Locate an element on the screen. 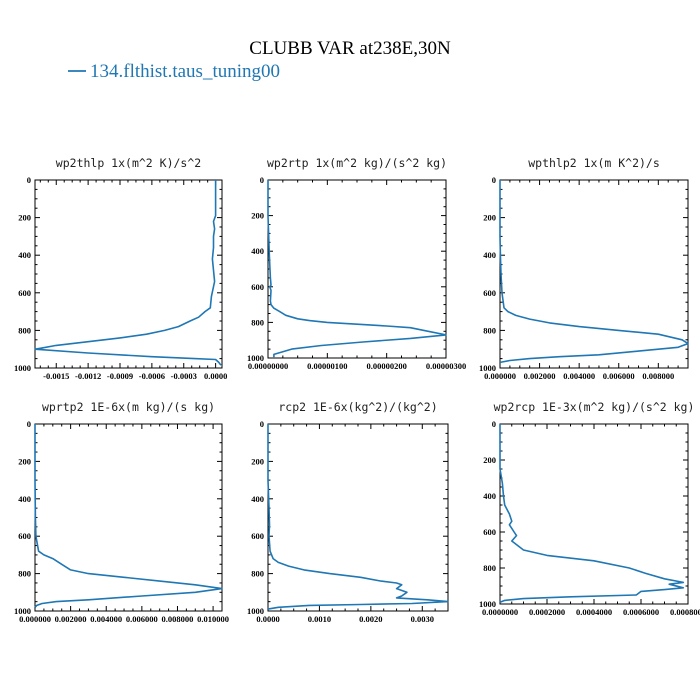  figure-title: CLUBB VAR at238E,30N is located at coordinates (350, 48).